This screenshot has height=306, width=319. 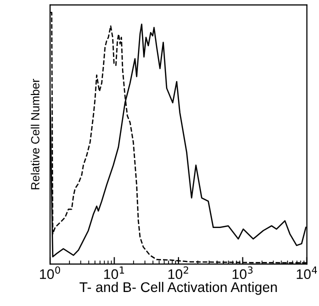 I want to click on x-axis-title: T- and B- Cell Activation Antigen, so click(x=178, y=288).